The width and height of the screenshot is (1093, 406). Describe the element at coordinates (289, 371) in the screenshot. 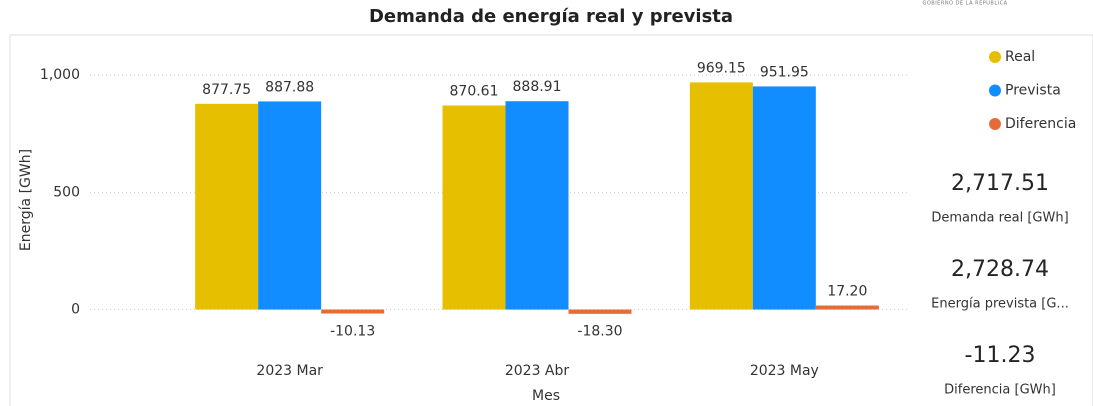

I see `x-tick-label: 2023 Mar` at that location.